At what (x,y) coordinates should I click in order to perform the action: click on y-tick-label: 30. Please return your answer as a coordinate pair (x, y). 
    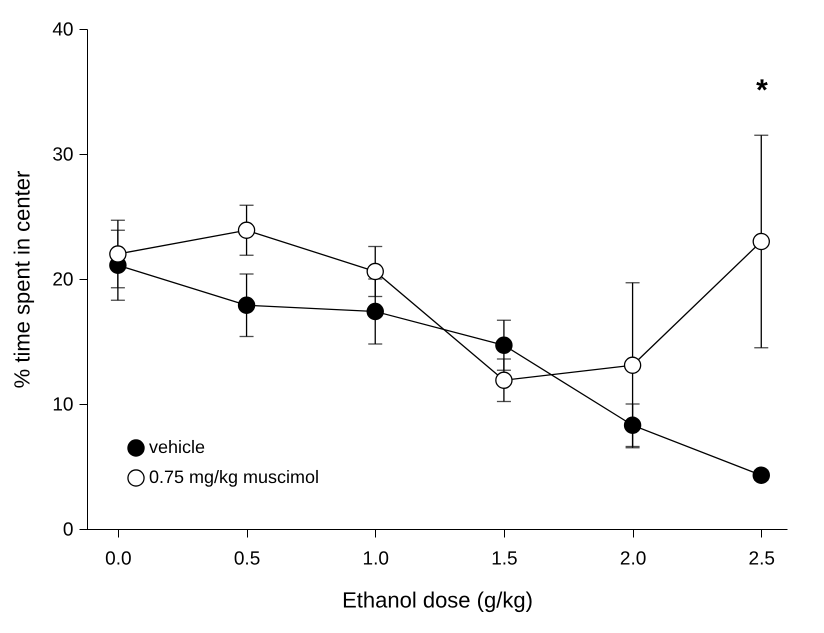
    Looking at the image, I should click on (63, 155).